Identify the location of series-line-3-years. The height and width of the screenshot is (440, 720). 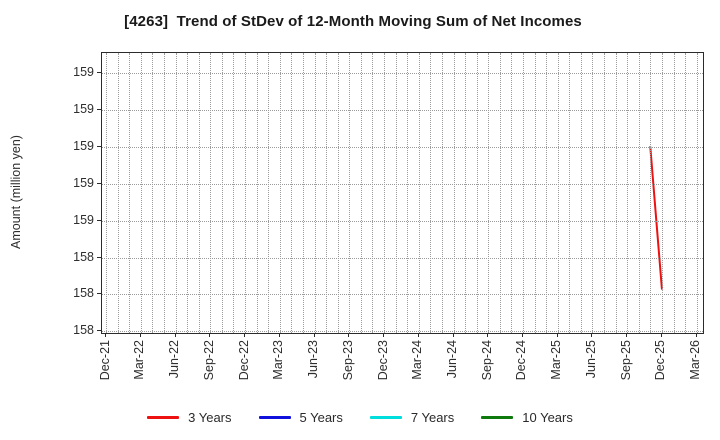
(656, 217).